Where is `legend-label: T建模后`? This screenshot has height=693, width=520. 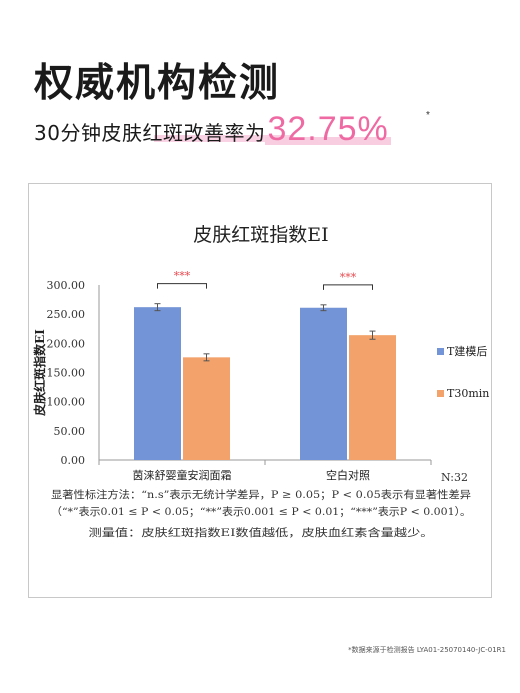 legend-label: T建模后 is located at coordinates (467, 351).